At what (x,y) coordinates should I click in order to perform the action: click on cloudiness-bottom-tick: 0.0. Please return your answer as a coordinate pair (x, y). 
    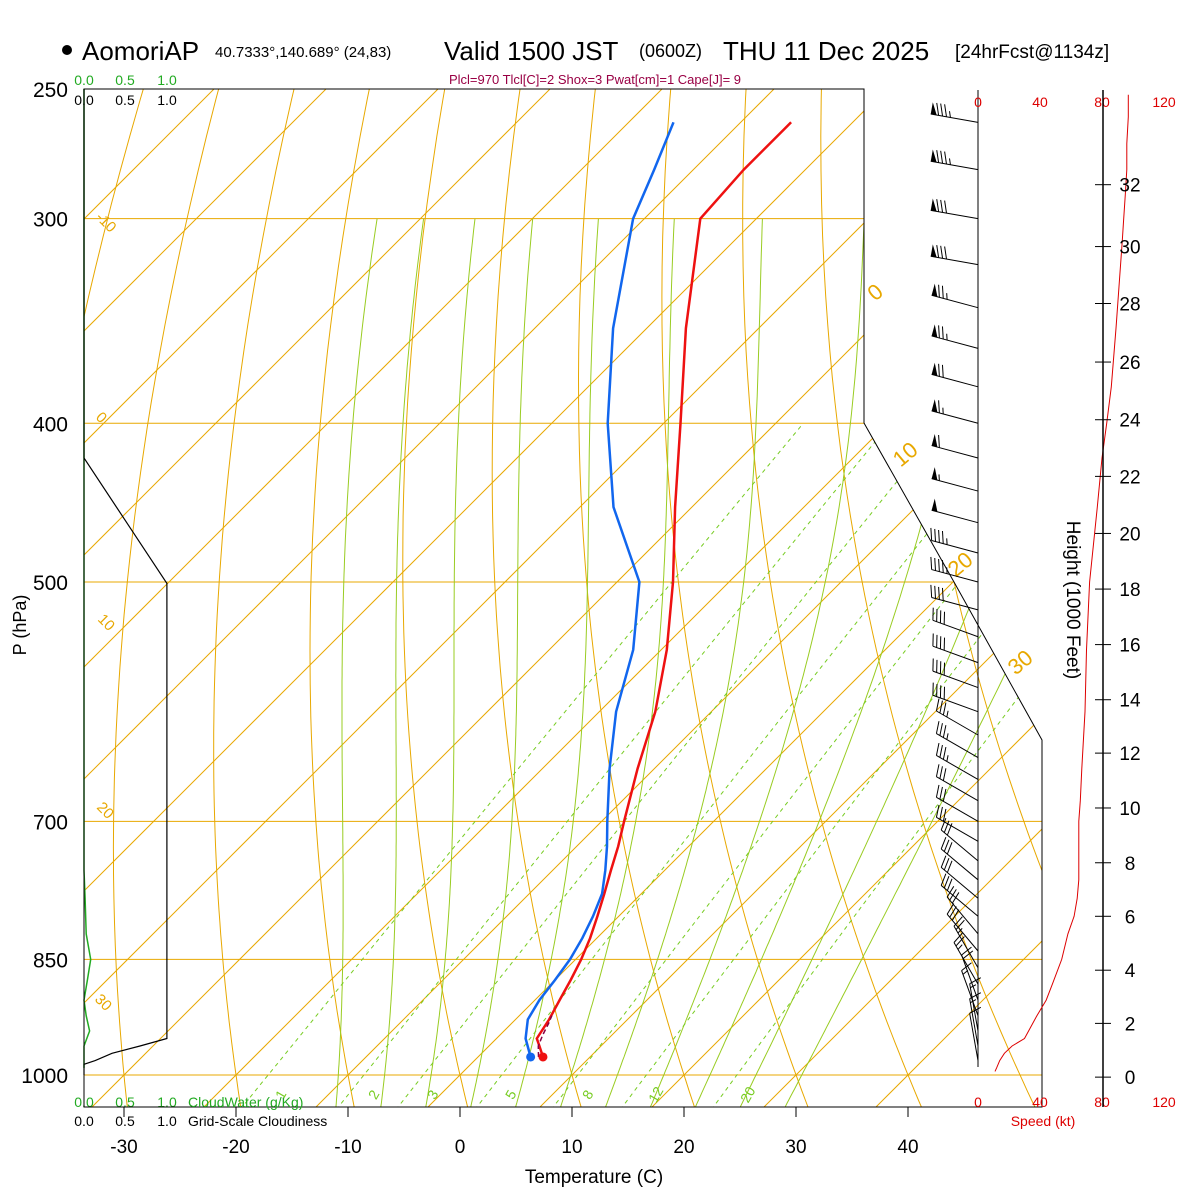
    Looking at the image, I should click on (84, 1121).